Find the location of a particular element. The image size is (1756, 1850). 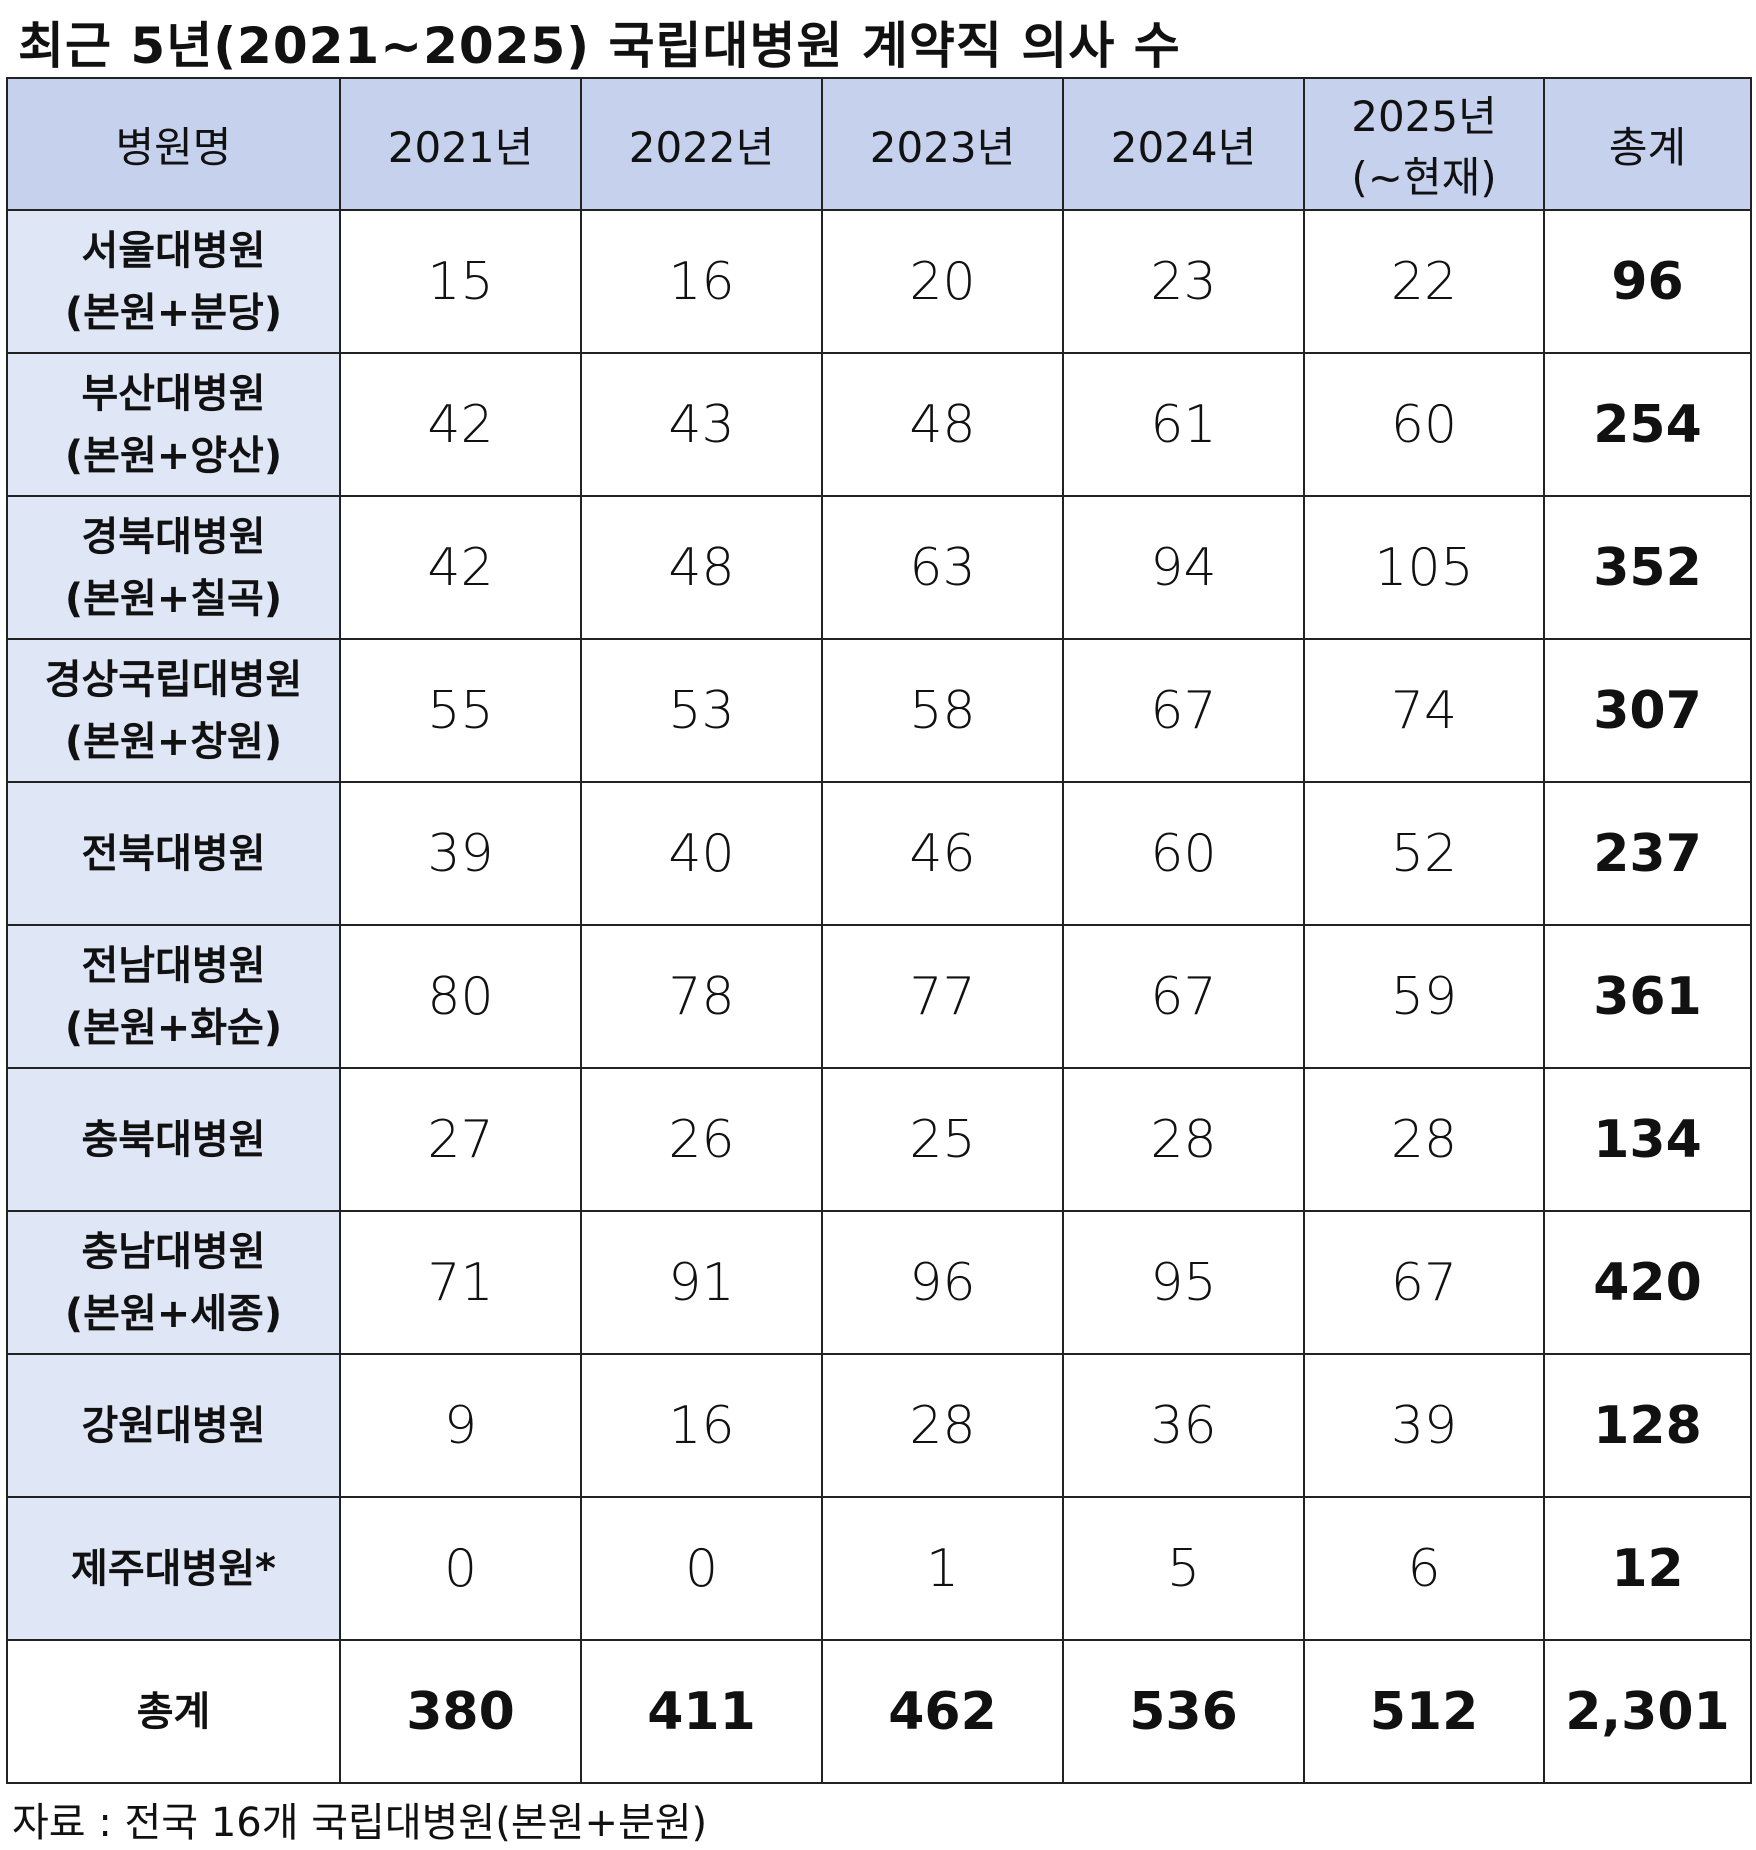

cell-line: 경북대병원 is located at coordinates (173, 536).